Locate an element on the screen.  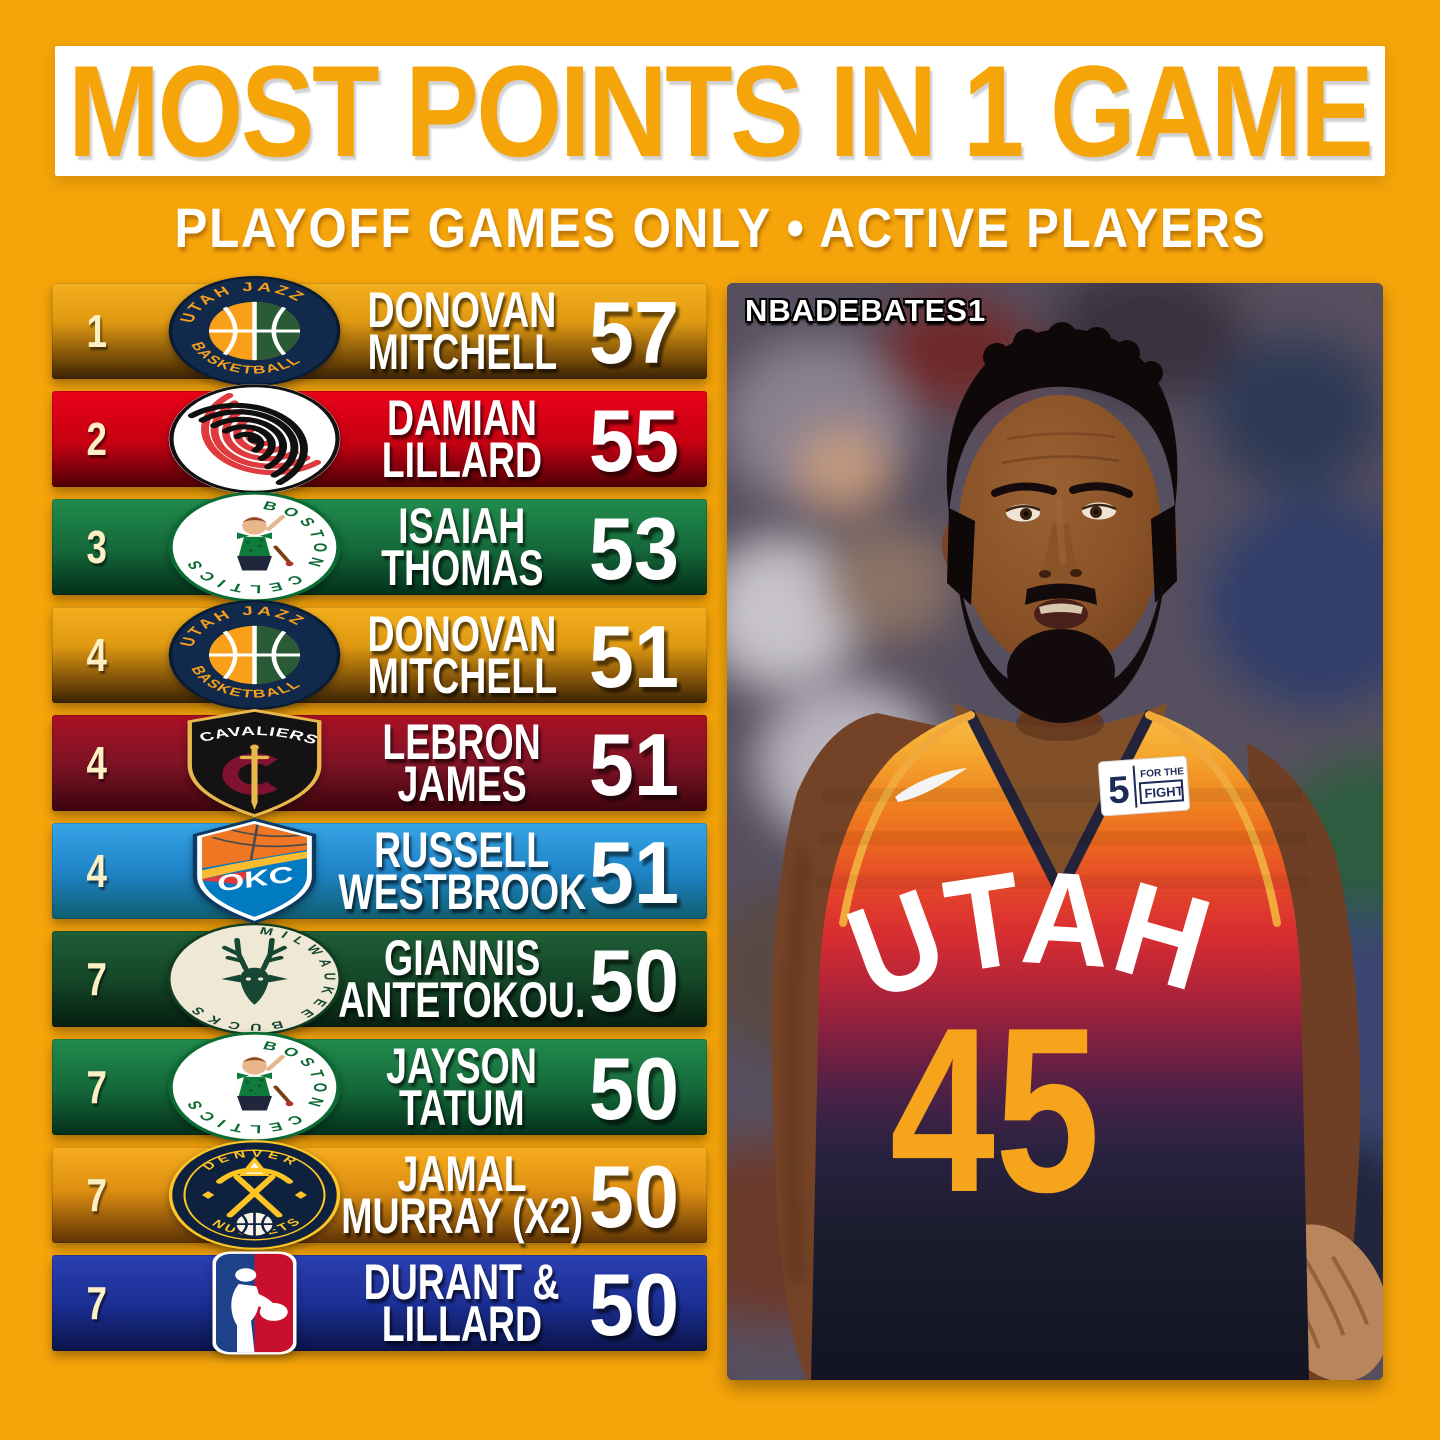
nuggets-logo-icon is located at coordinates (254, 1195).